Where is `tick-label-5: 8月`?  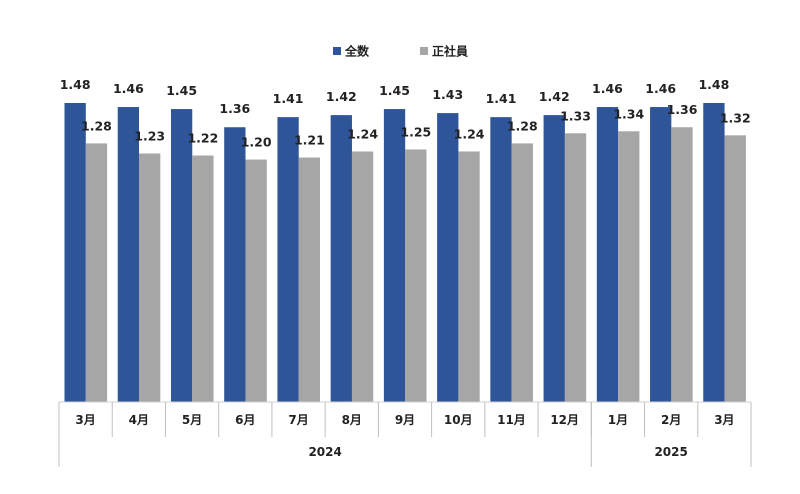
tick-label-5: 8月 is located at coordinates (352, 420).